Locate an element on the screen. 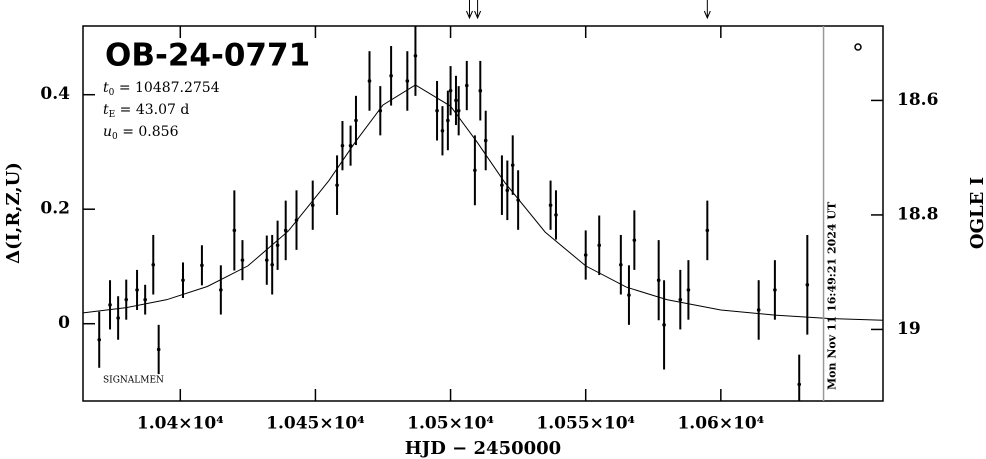  x-axis-label: HJD − 2450000 is located at coordinates (483, 448).